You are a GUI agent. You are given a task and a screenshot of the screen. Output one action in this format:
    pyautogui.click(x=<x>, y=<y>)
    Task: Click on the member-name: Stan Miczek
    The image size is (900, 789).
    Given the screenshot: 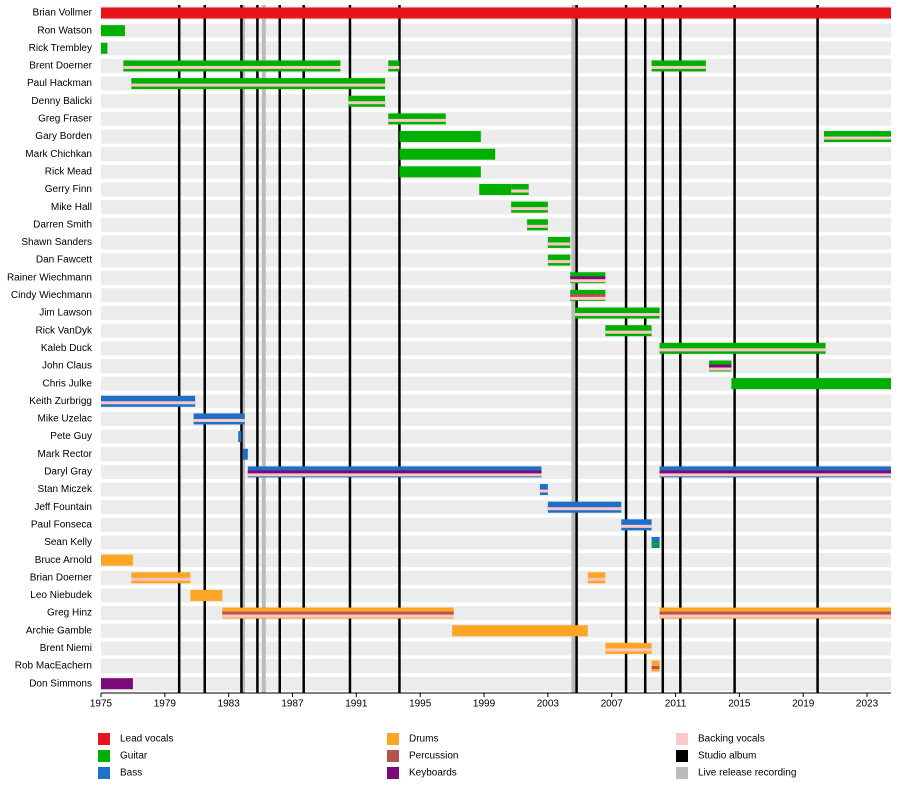 What is the action you would take?
    pyautogui.click(x=65, y=489)
    